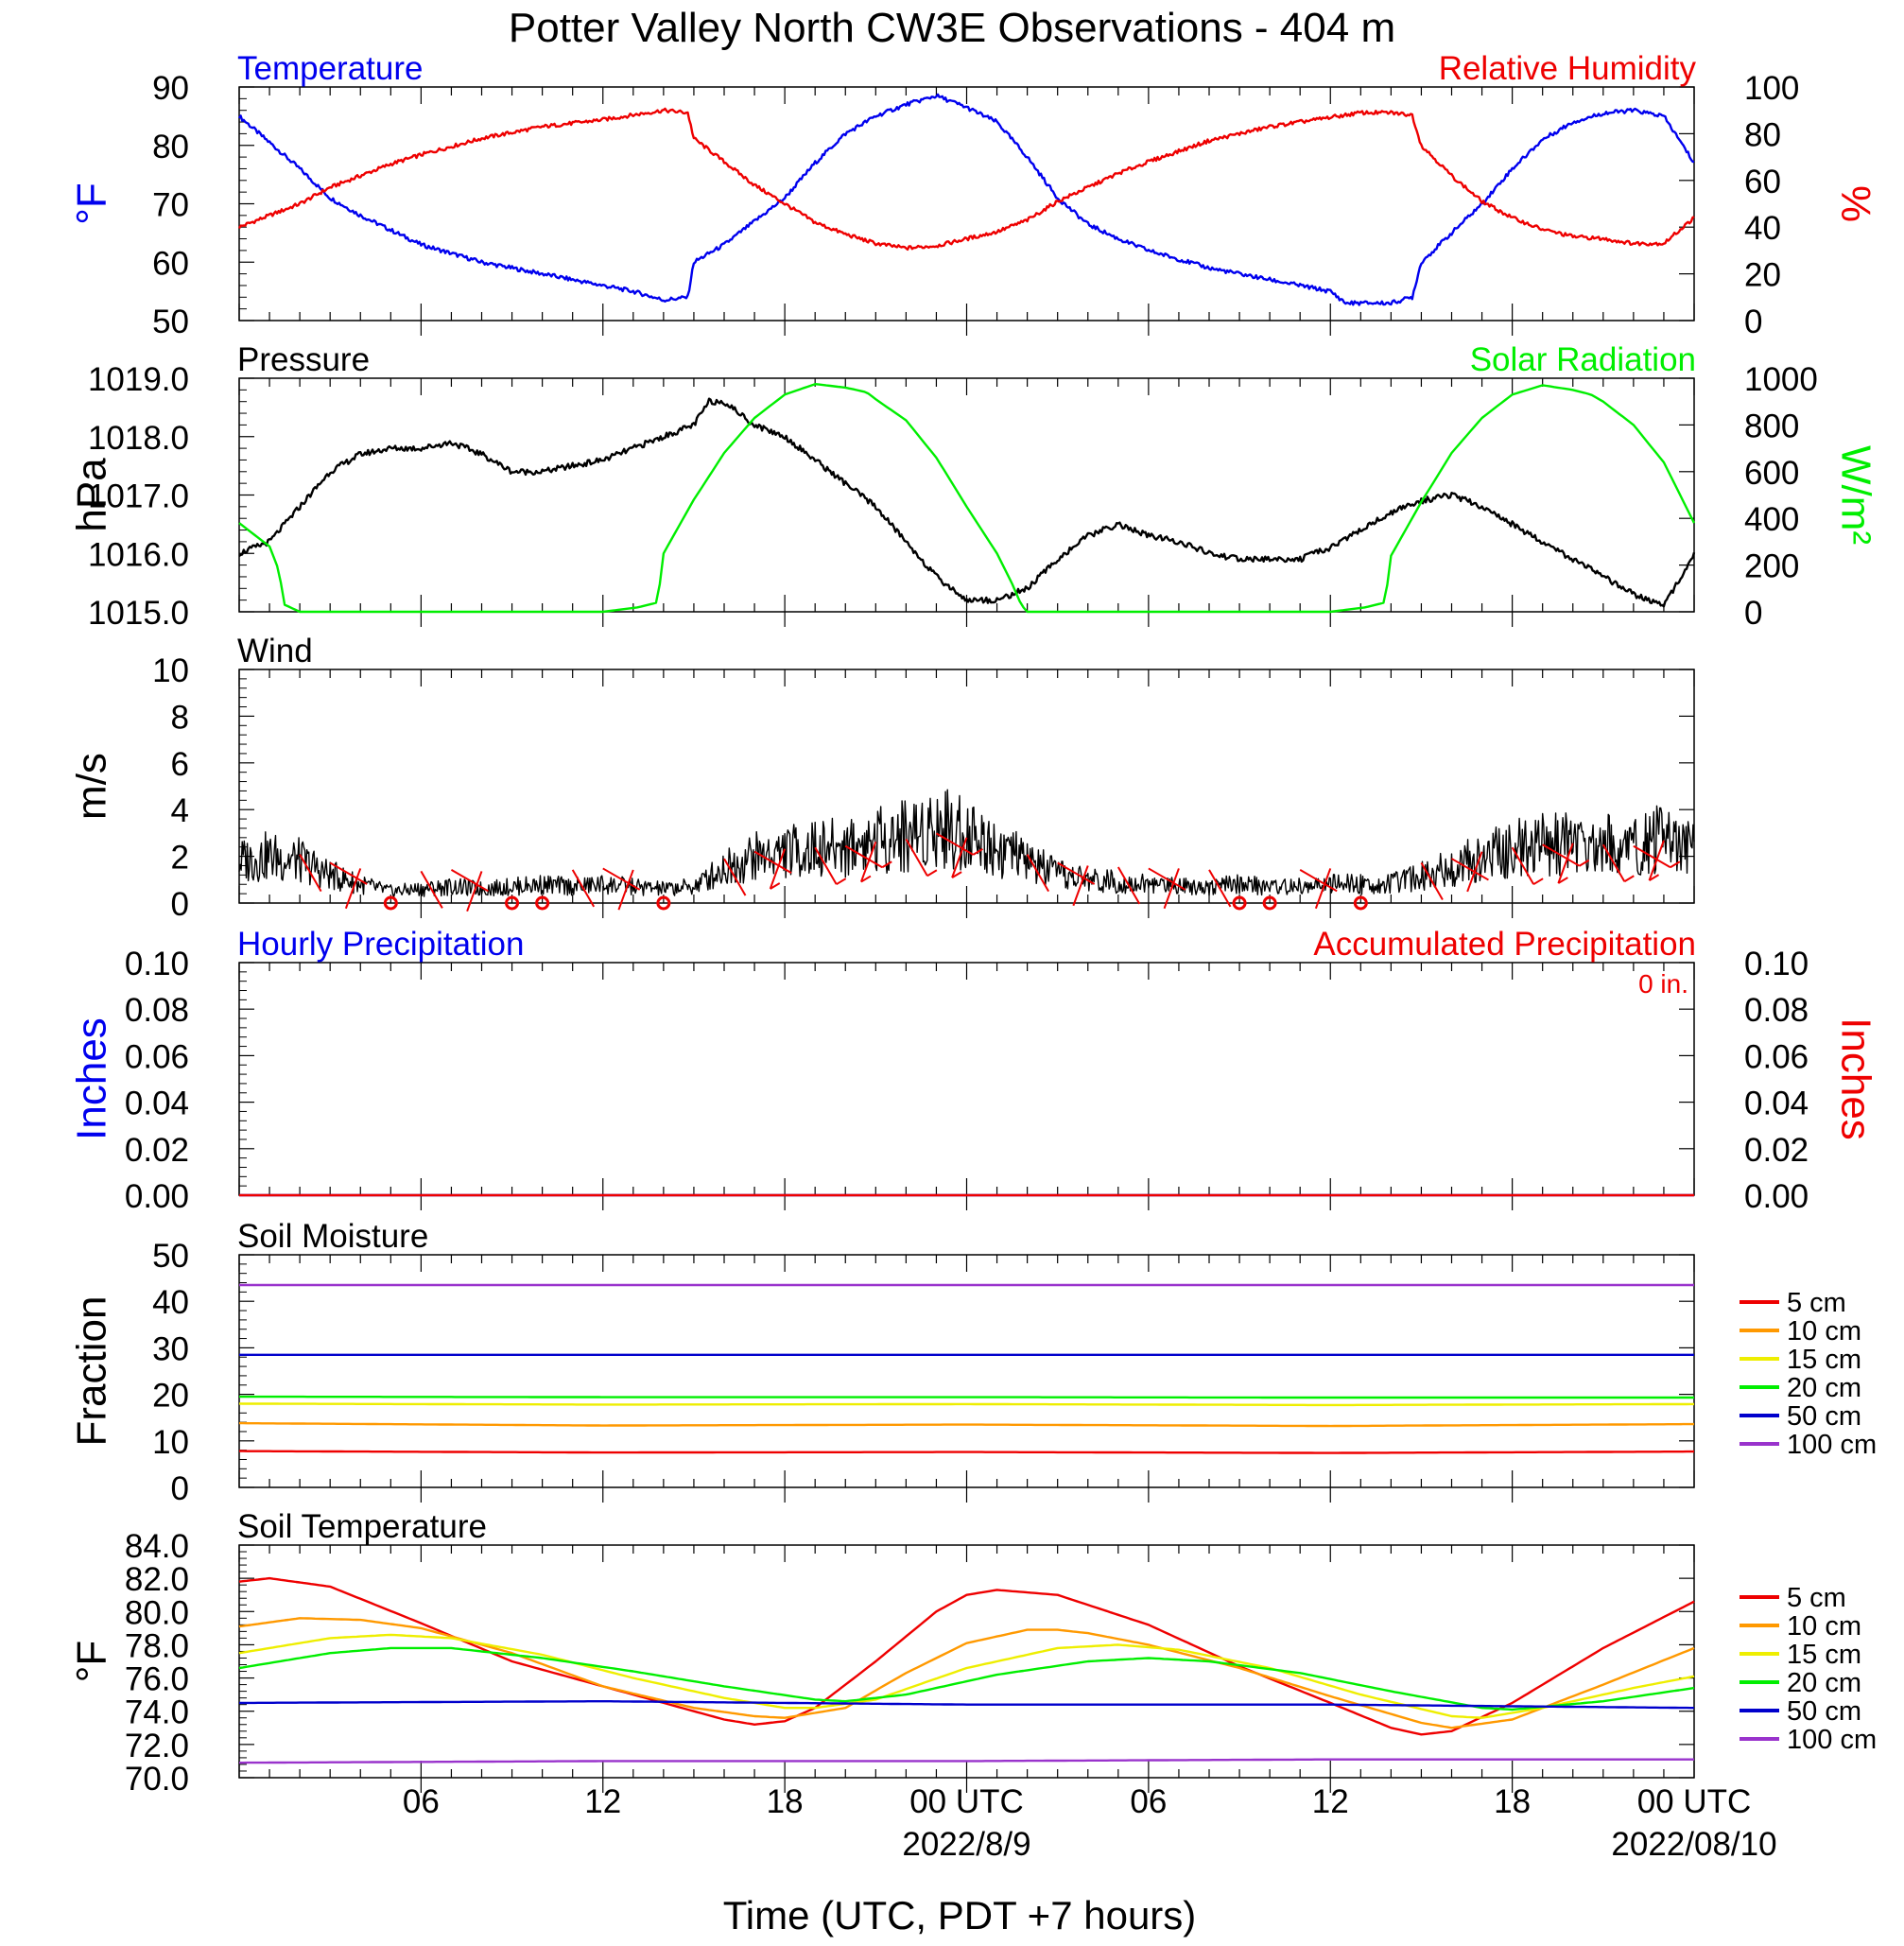 Image resolution: width=1904 pixels, height=1946 pixels. I want to click on pressure-solar-title-left: Pressure, so click(303, 360).